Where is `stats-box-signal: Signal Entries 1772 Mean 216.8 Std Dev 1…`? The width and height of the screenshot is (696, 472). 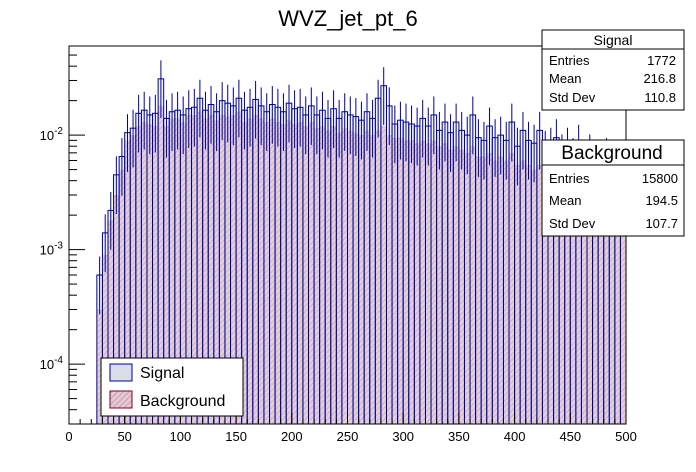
stats-box-signal: Signal Entries 1772 Mean 216.8 Std Dev 1… is located at coordinates (613, 70).